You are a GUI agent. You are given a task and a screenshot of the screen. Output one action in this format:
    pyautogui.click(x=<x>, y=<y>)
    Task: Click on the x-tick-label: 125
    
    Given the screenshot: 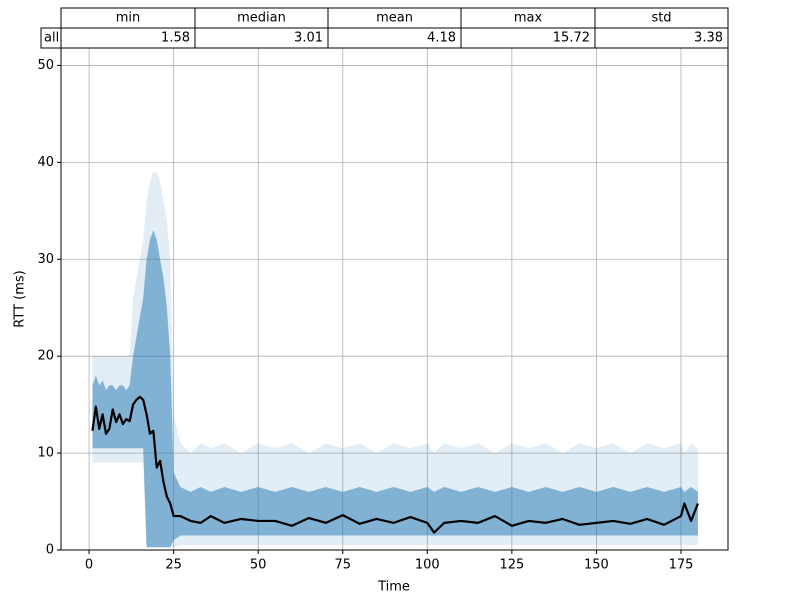 What is the action you would take?
    pyautogui.click(x=511, y=565)
    